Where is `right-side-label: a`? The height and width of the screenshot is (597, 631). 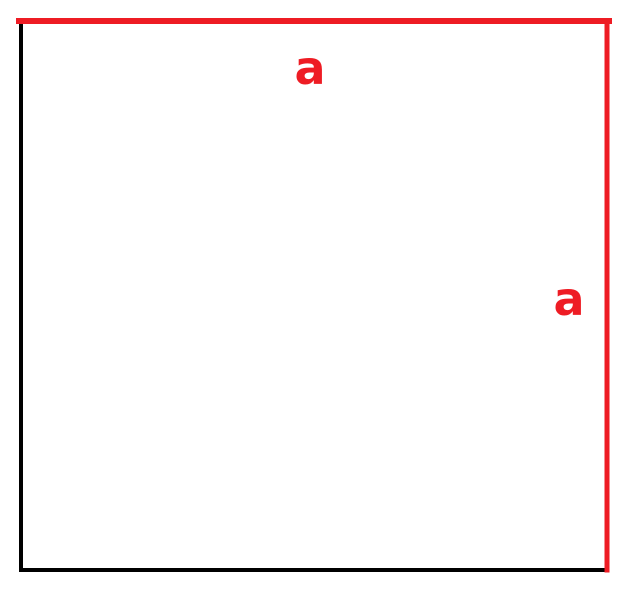
right-side-label: a is located at coordinates (568, 299).